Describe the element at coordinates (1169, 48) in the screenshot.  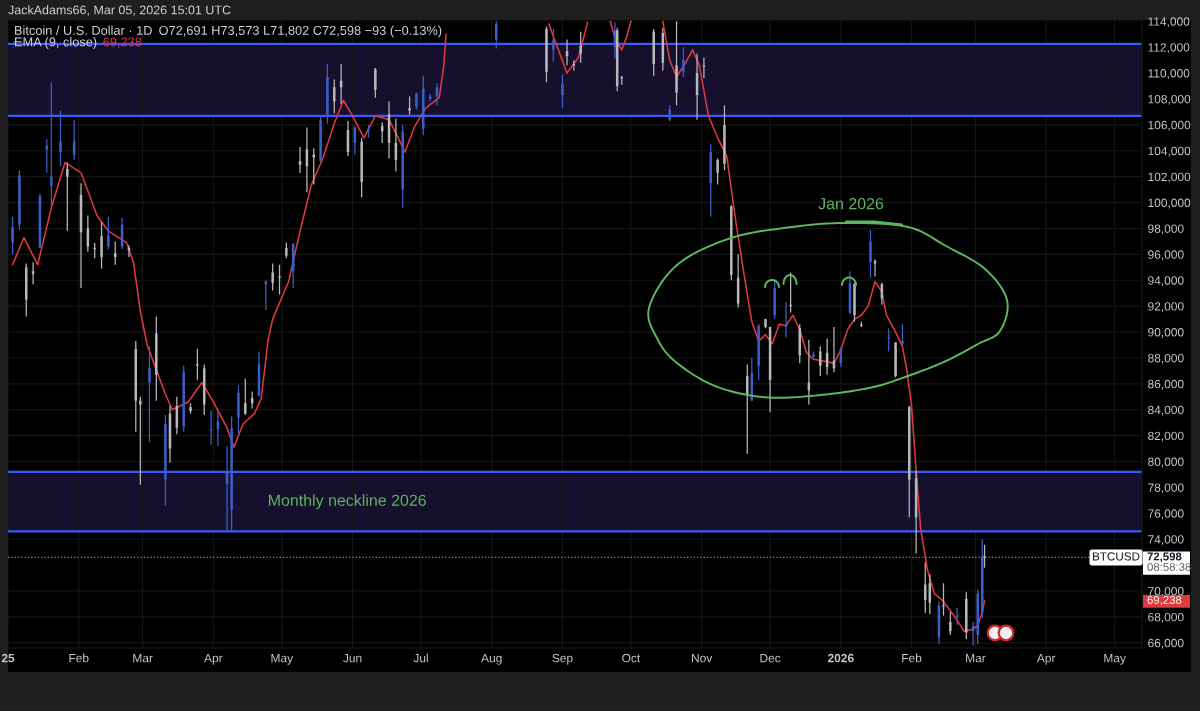
I see `y-tick-label: 112,000` at that location.